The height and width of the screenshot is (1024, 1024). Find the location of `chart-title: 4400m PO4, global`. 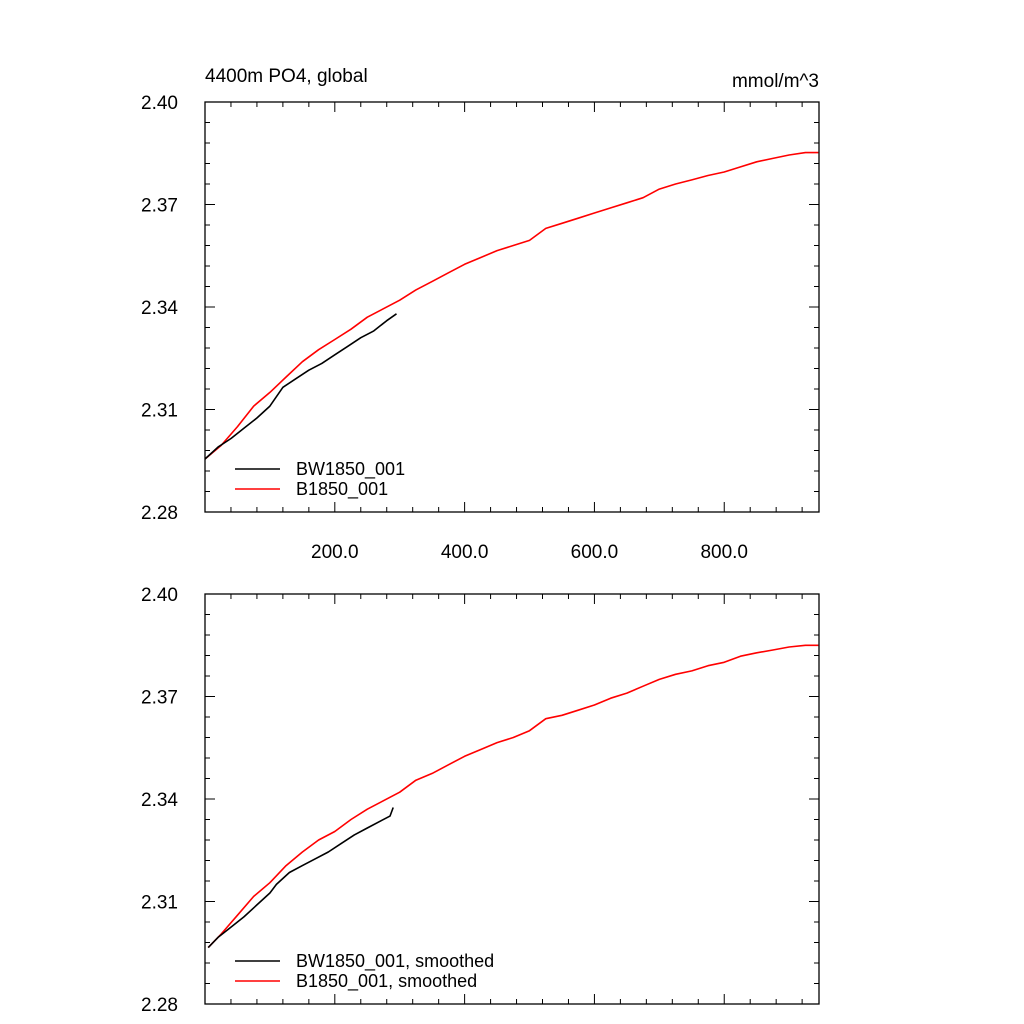

chart-title: 4400m PO4, global is located at coordinates (286, 76).